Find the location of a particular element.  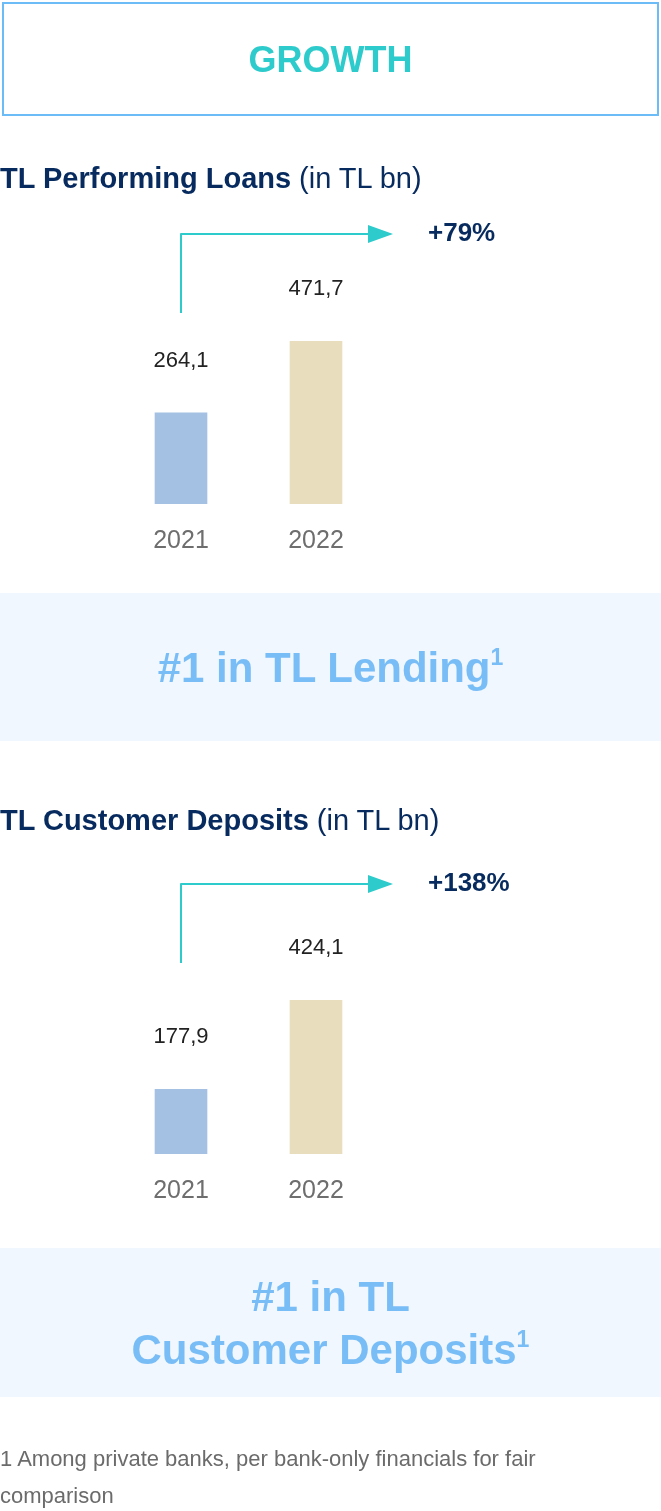

chart-title: TL Performing Loans is located at coordinates (146, 178).